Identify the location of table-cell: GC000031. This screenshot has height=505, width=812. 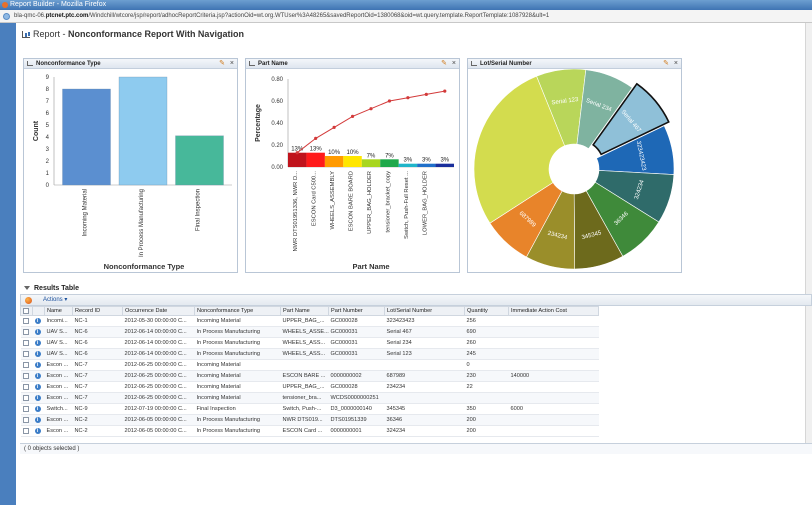
(356, 343).